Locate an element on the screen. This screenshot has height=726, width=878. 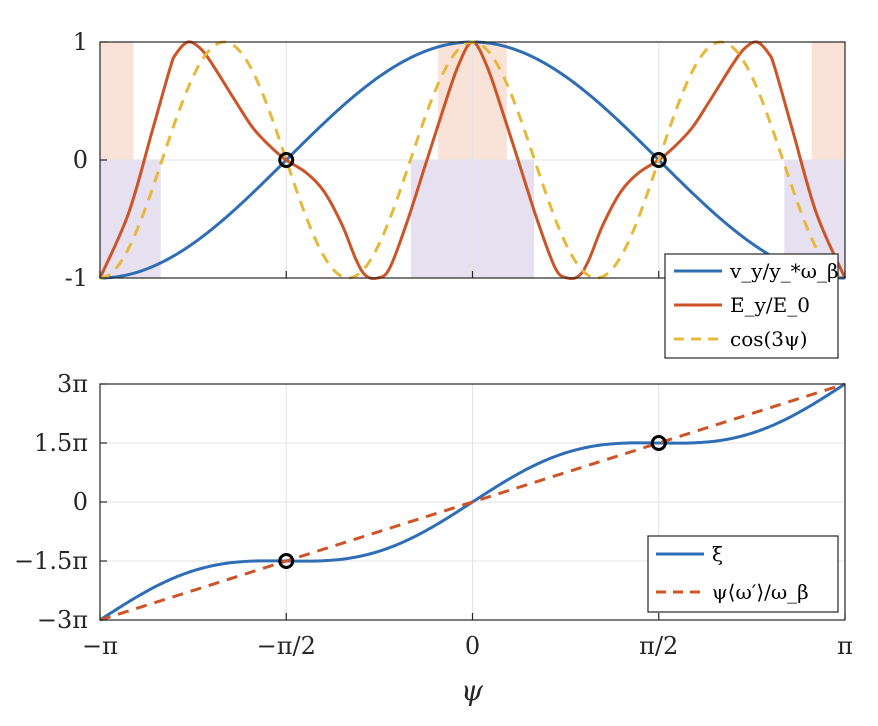
bottom-legend: ξ ψ⟨ω′⟩/ω_β is located at coordinates (743, 574).